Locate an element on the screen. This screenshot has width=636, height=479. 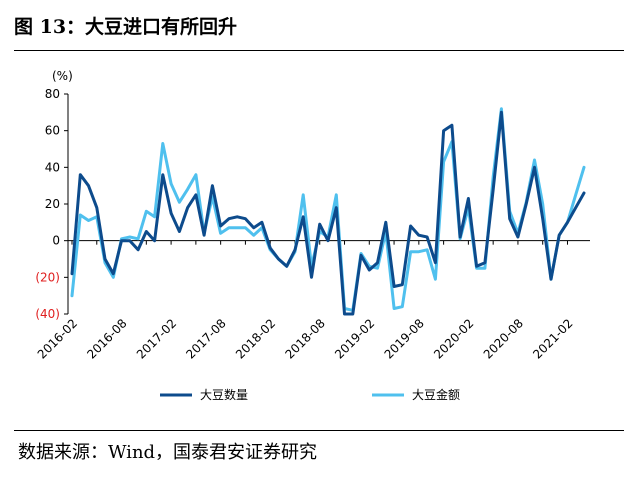
y-axis-unit: (%) is located at coordinates (62, 76).